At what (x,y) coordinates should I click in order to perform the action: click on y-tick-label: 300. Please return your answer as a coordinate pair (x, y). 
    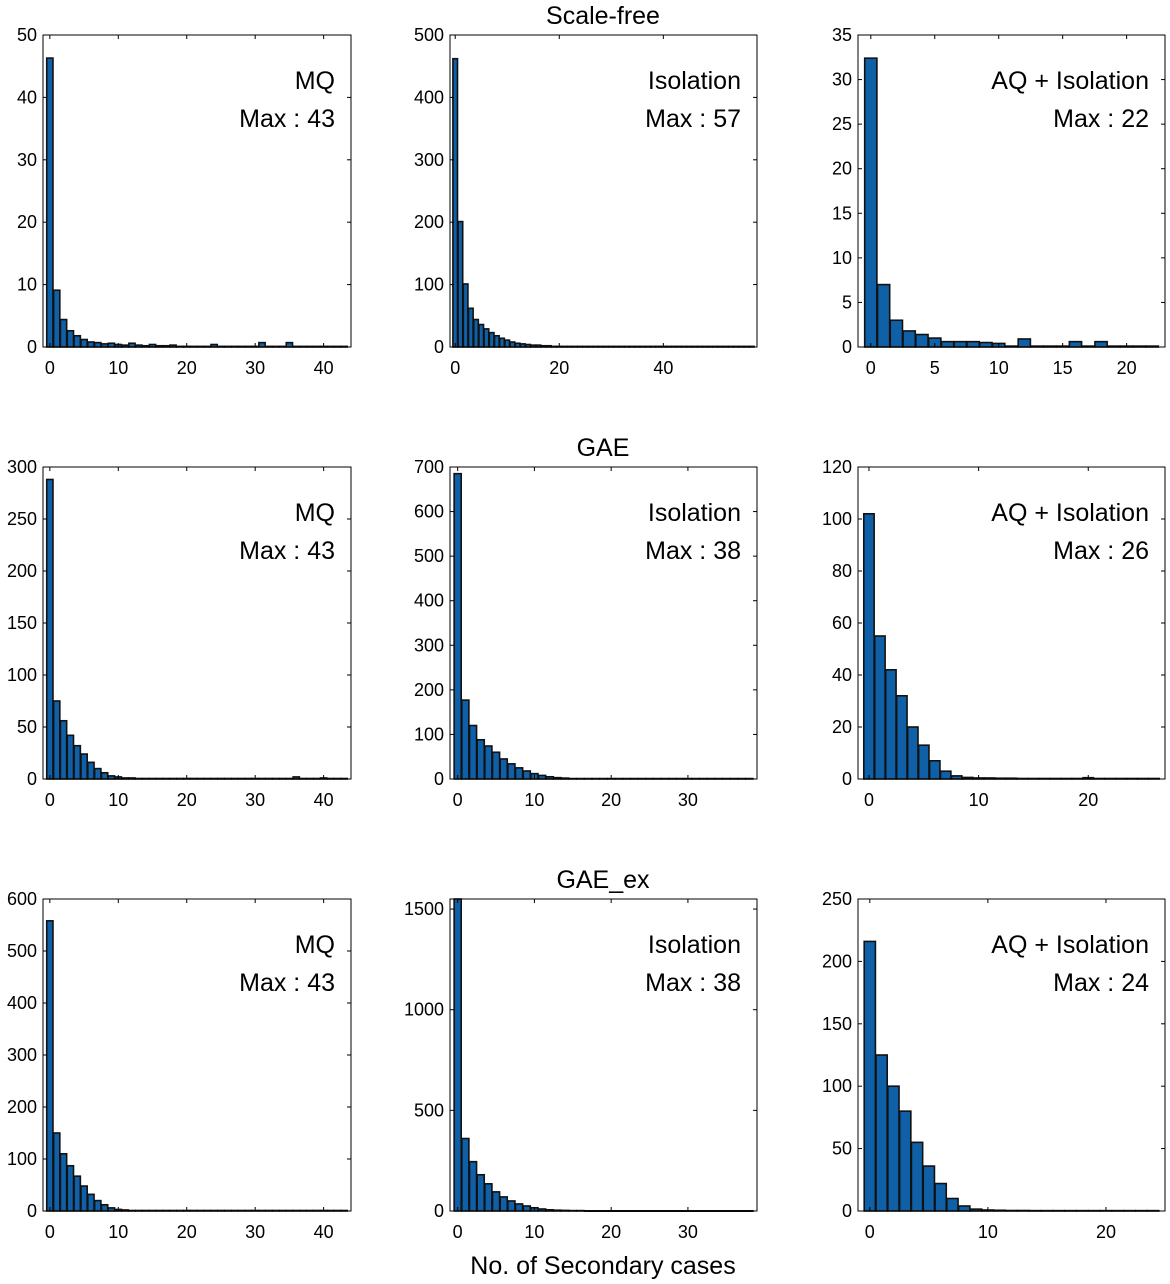
    Looking at the image, I should click on (429, 645).